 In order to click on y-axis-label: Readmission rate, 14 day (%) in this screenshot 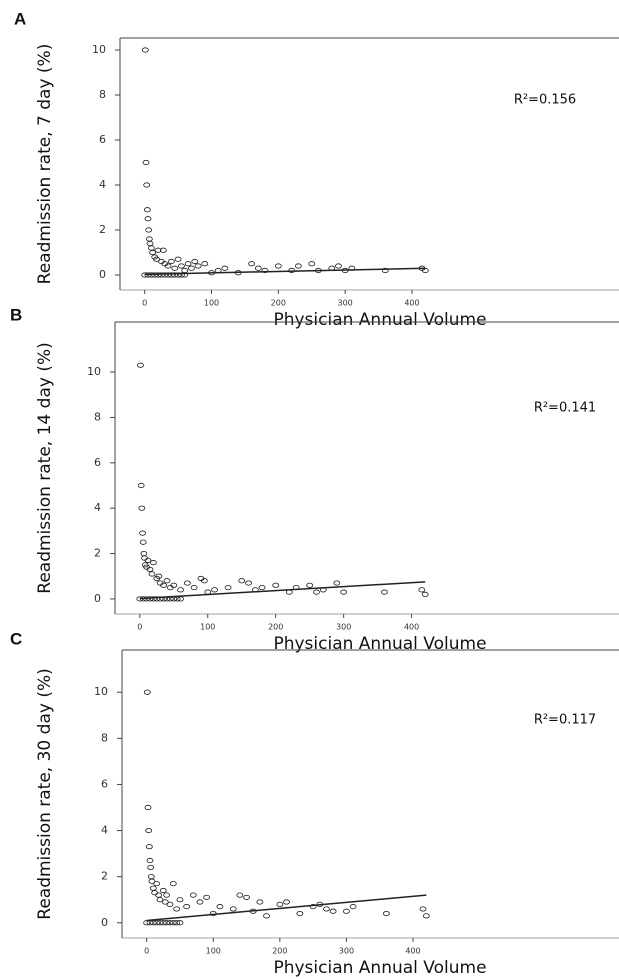, I will do `click(45, 467)`.